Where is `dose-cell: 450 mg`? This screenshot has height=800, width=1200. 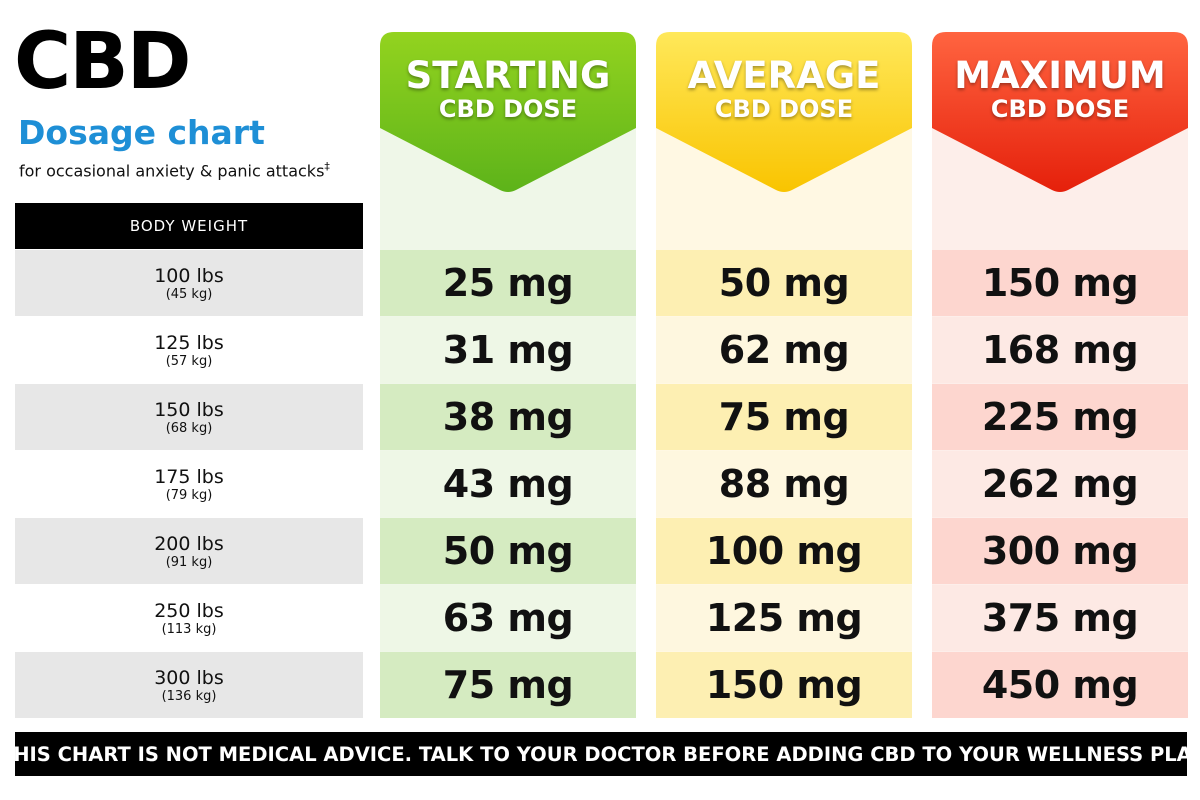 dose-cell: 450 mg is located at coordinates (1060, 685).